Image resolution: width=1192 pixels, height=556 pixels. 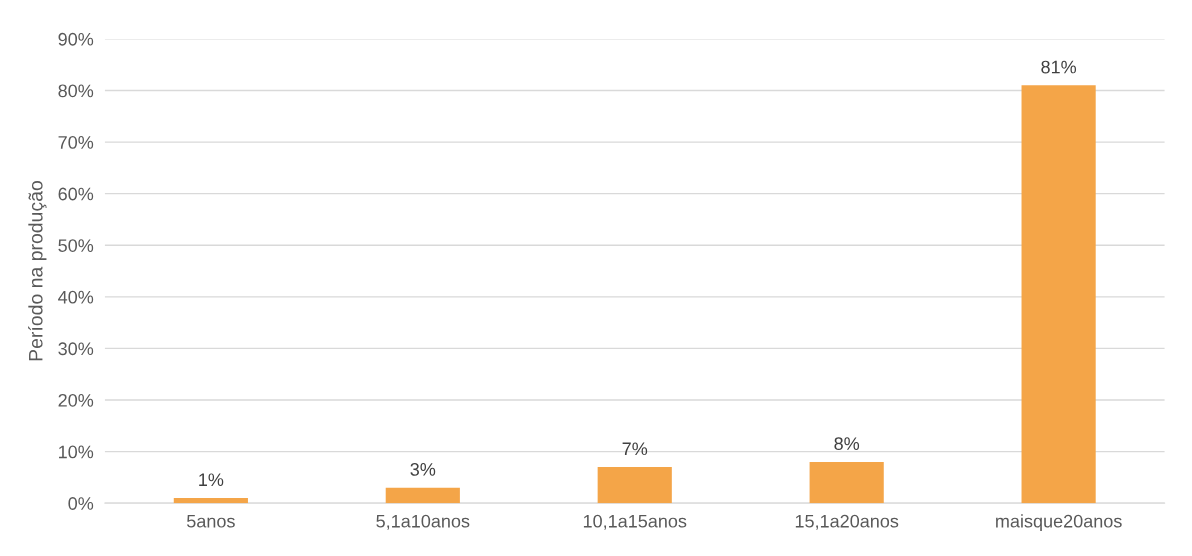 What do you see at coordinates (81, 503) in the screenshot?
I see `y-tick-label: 0%` at bounding box center [81, 503].